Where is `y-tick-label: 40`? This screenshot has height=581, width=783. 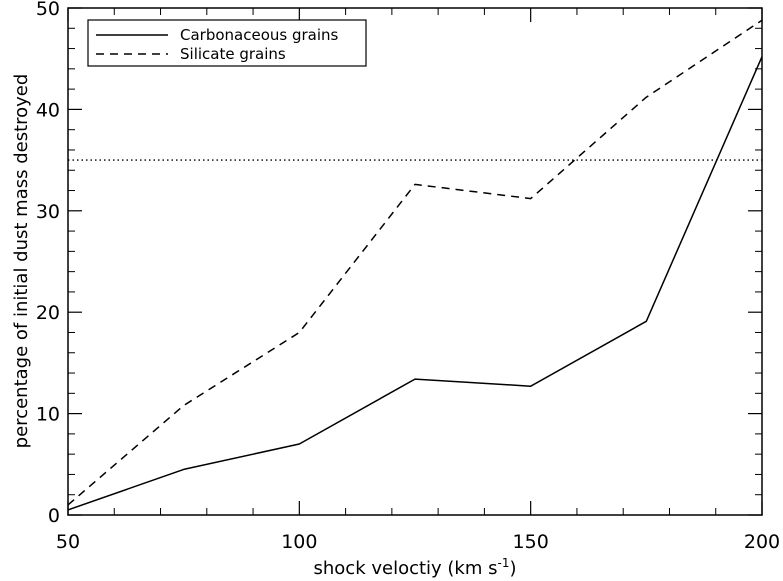 y-tick-label: 40 is located at coordinates (48, 110).